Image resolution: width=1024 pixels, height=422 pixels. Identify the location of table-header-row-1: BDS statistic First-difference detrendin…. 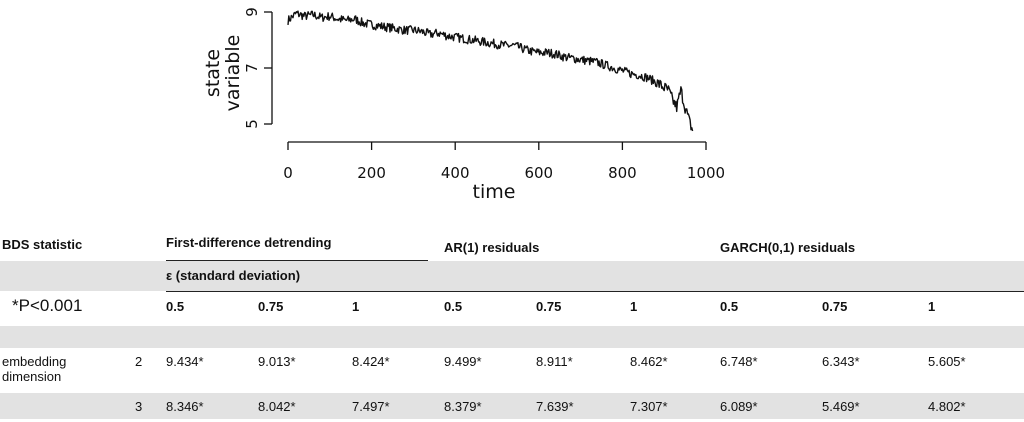
(512, 243).